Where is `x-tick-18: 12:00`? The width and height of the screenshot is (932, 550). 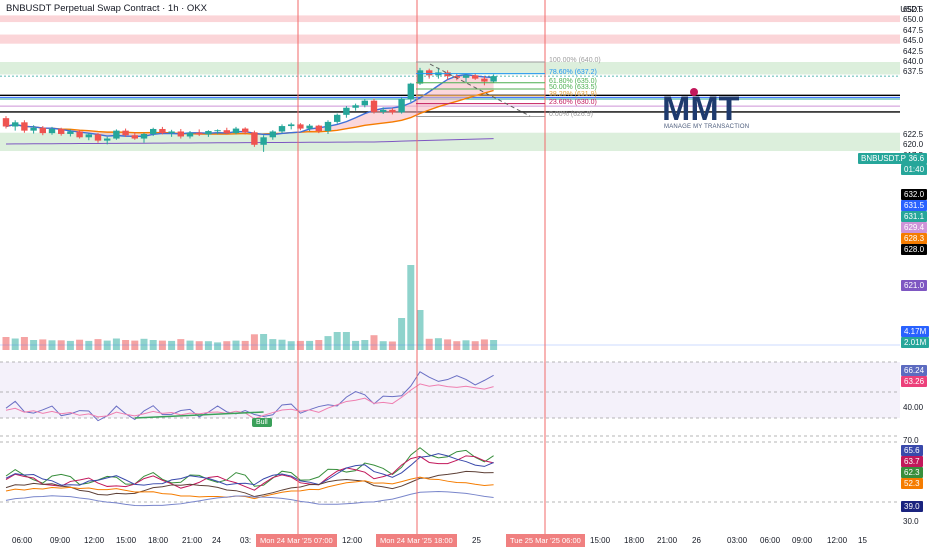 x-tick-18: 12:00 is located at coordinates (837, 540).